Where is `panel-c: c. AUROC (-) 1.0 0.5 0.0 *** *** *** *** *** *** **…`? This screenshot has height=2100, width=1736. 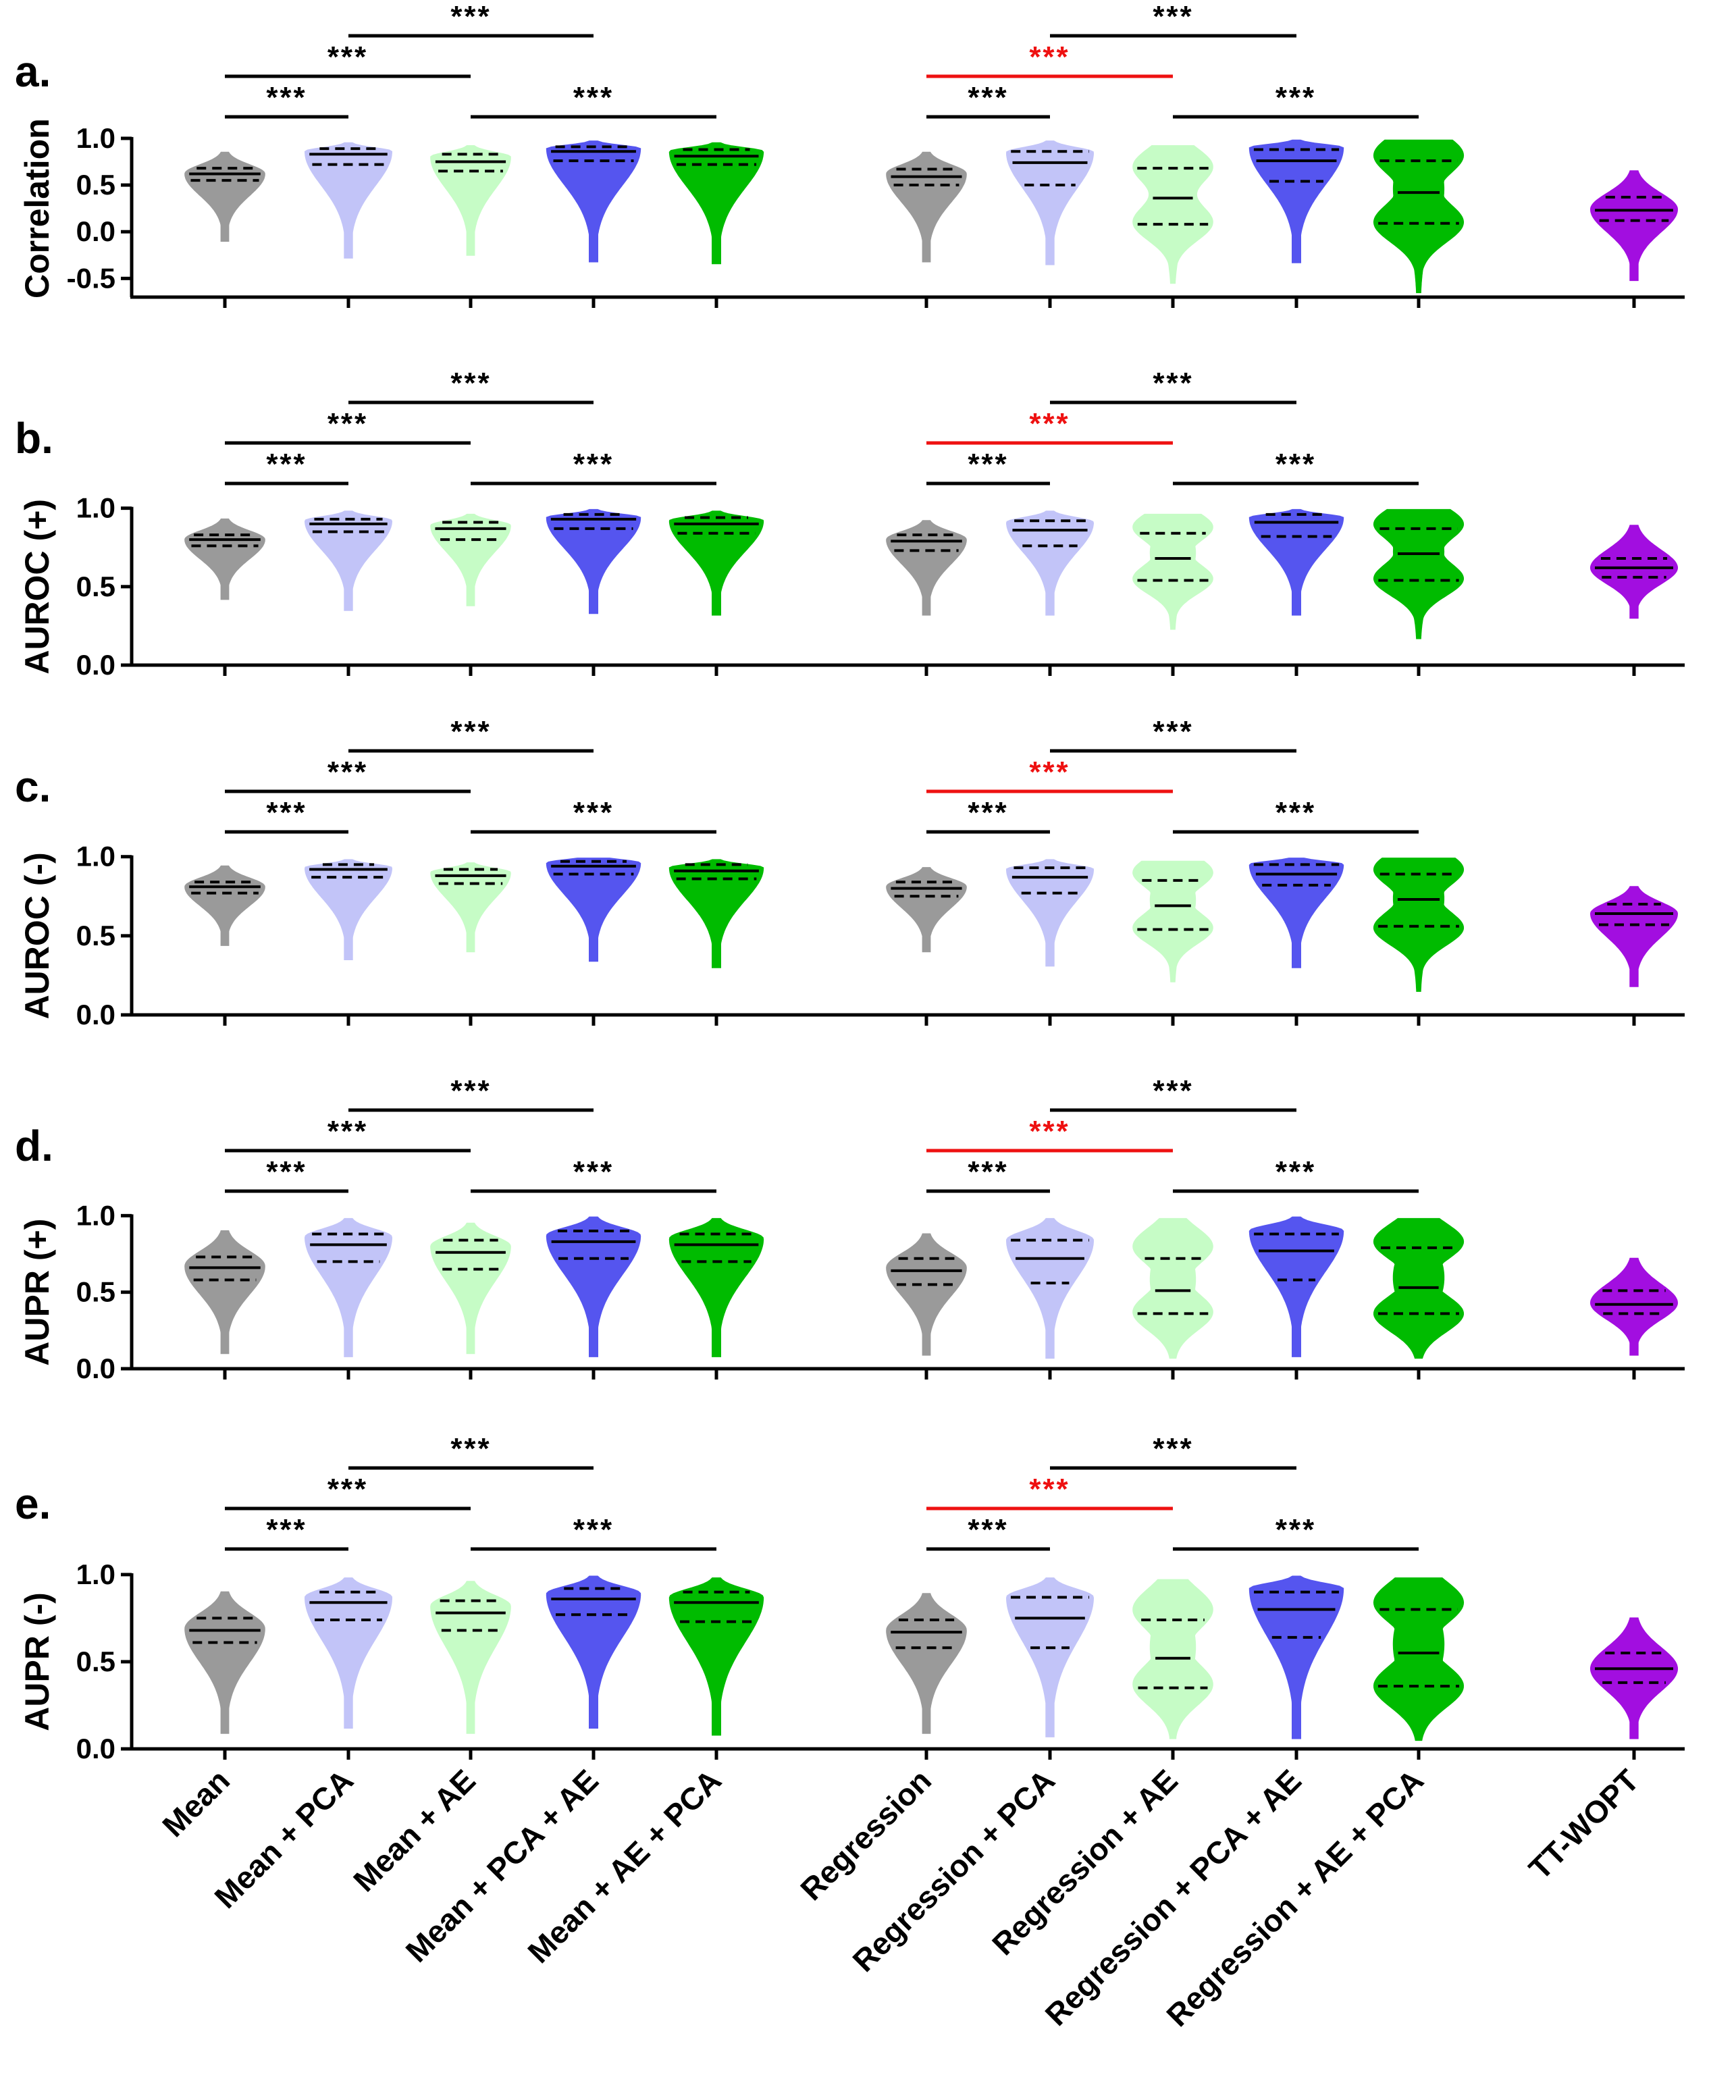
panel-c: c. AUROC (-) 1.0 0.5 0.0 *** *** *** *** *** *** **… is located at coordinates (850, 873).